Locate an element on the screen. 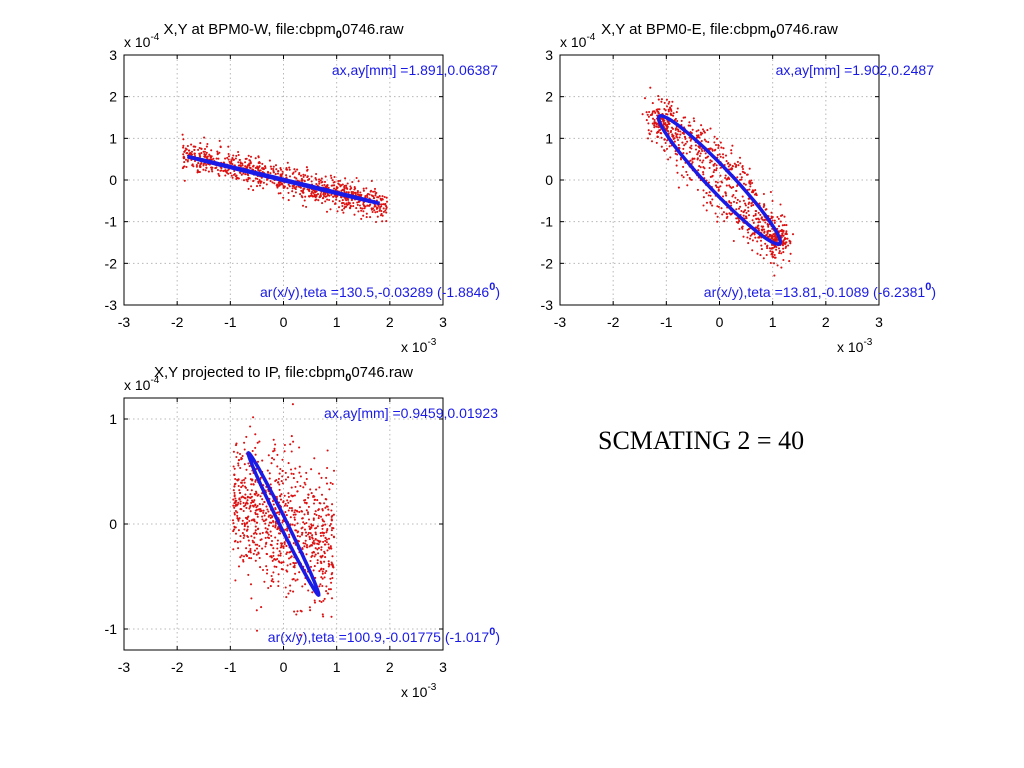 The height and width of the screenshot is (768, 1024). slide-caption: SCMATING 2 = 40 is located at coordinates (701, 440).